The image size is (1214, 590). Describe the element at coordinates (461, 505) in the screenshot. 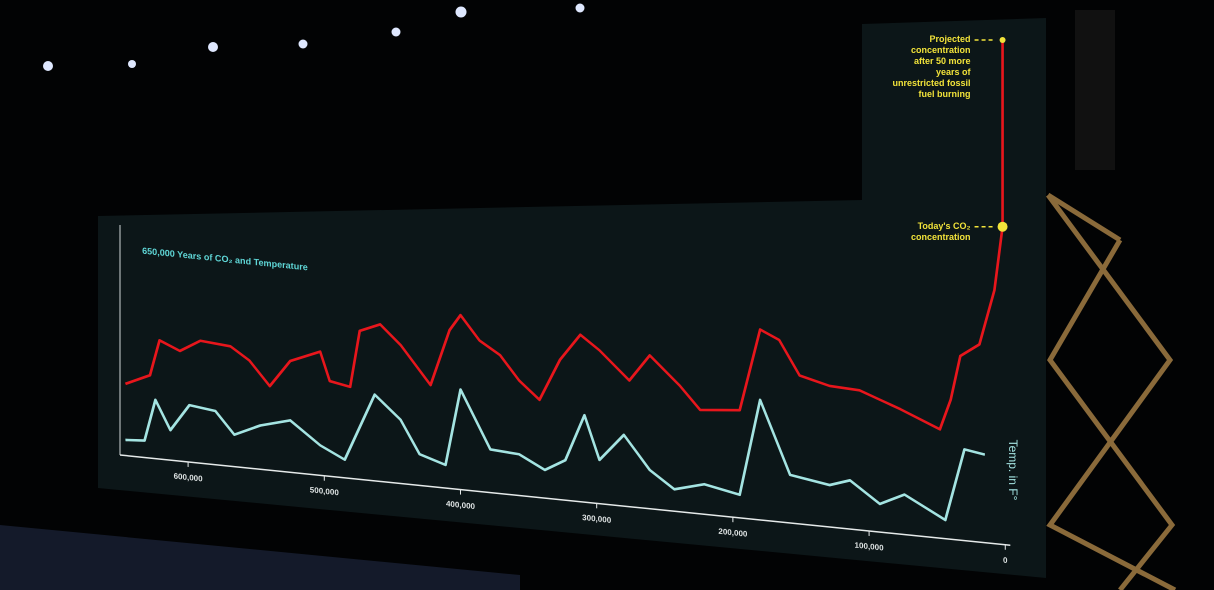

I see `x-tick-label: 400,000` at that location.